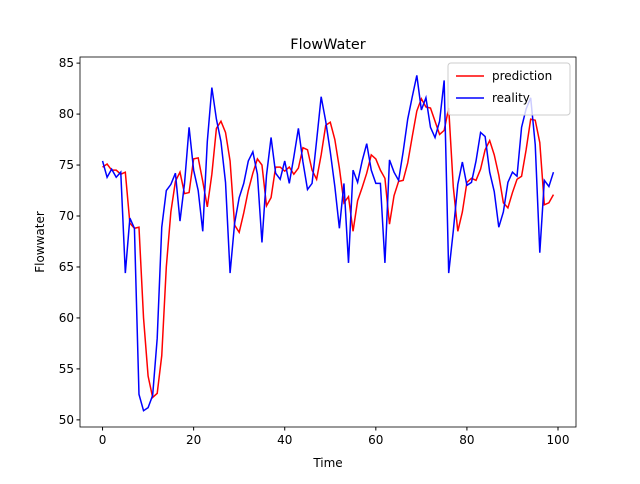 The width and height of the screenshot is (640, 484). What do you see at coordinates (66, 114) in the screenshot?
I see `y-tick-label: 80` at bounding box center [66, 114].